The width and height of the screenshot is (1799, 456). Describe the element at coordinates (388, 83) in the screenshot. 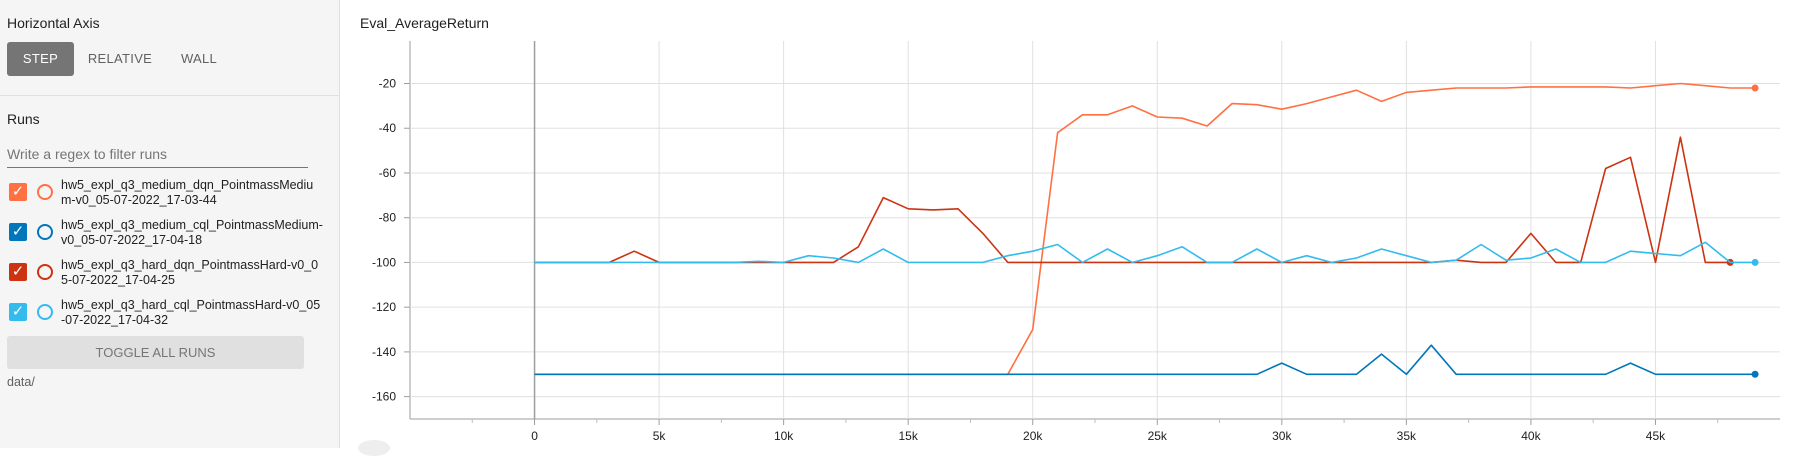

I see `y-tick-label: -20` at that location.